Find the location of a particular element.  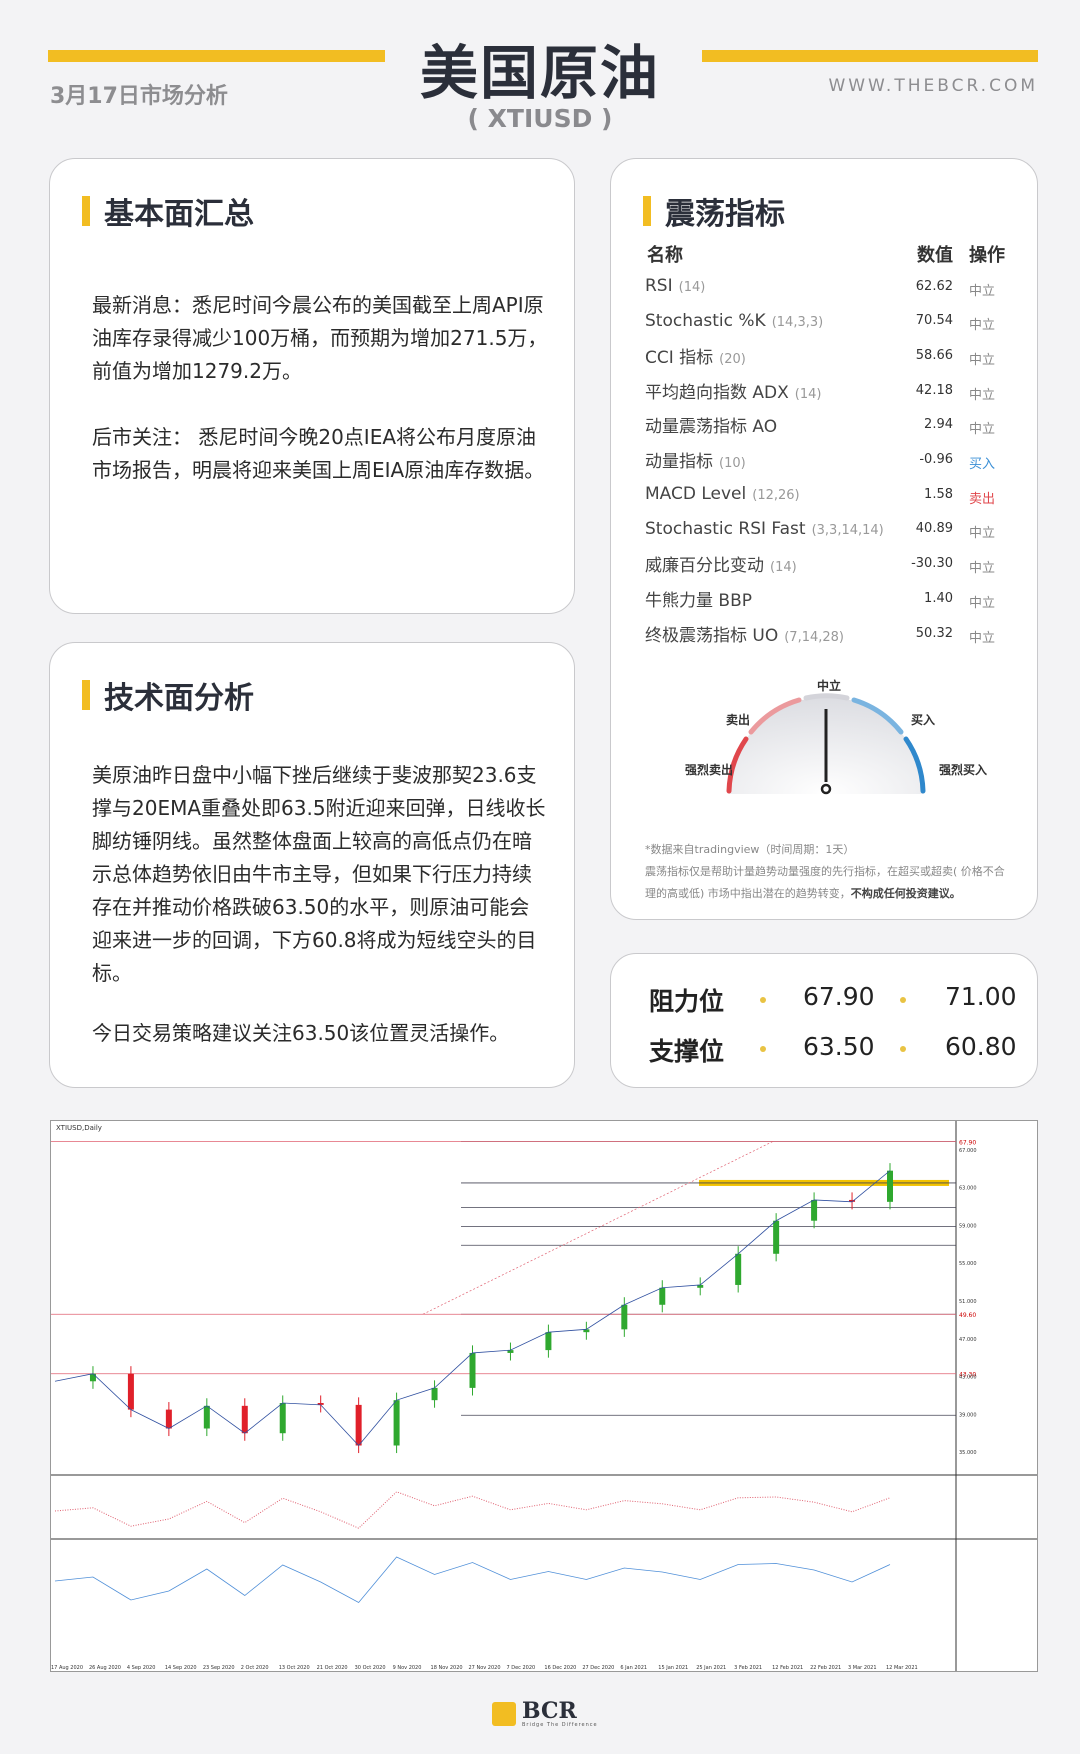

oscillator-name: Stochastic %K (14,3,3) is located at coordinates (734, 320).